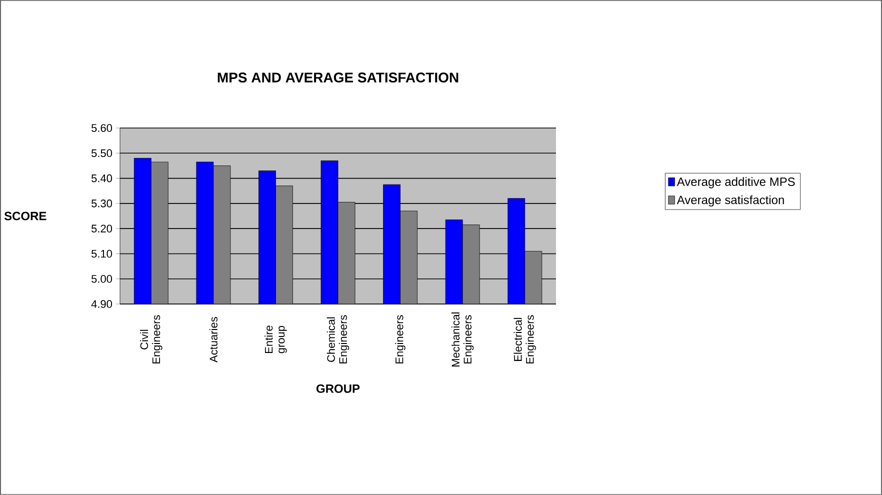 This screenshot has height=495, width=882. I want to click on y-tick-label: 5.10, so click(102, 254).